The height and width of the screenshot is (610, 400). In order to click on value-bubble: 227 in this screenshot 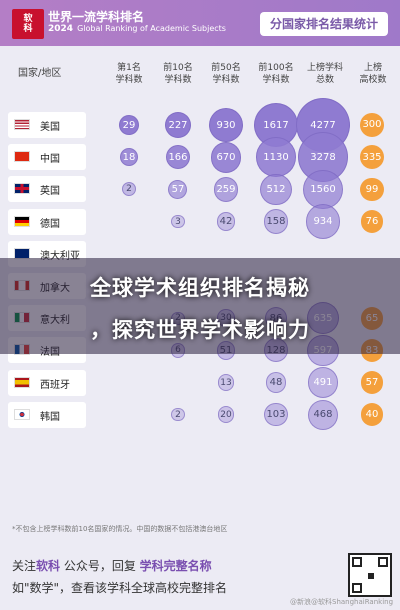, I will do `click(178, 125)`.